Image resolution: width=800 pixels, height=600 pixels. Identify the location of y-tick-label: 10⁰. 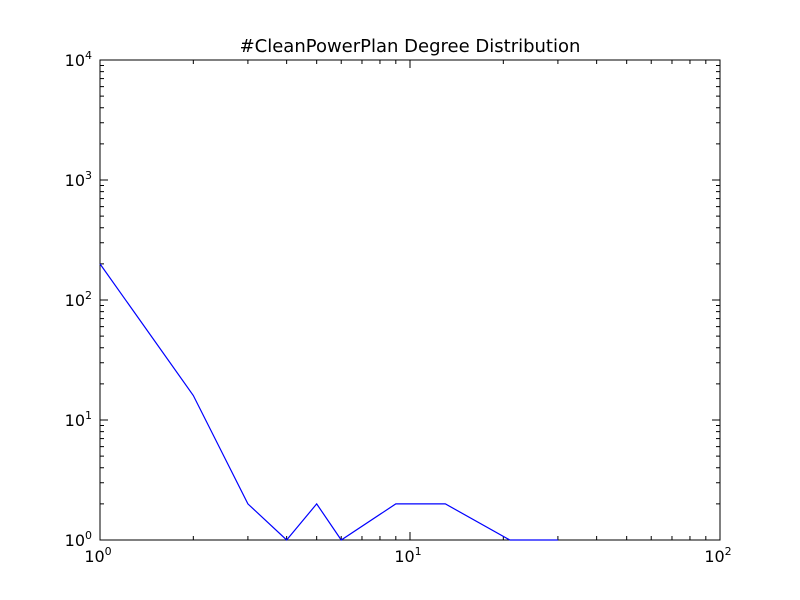
(78, 539).